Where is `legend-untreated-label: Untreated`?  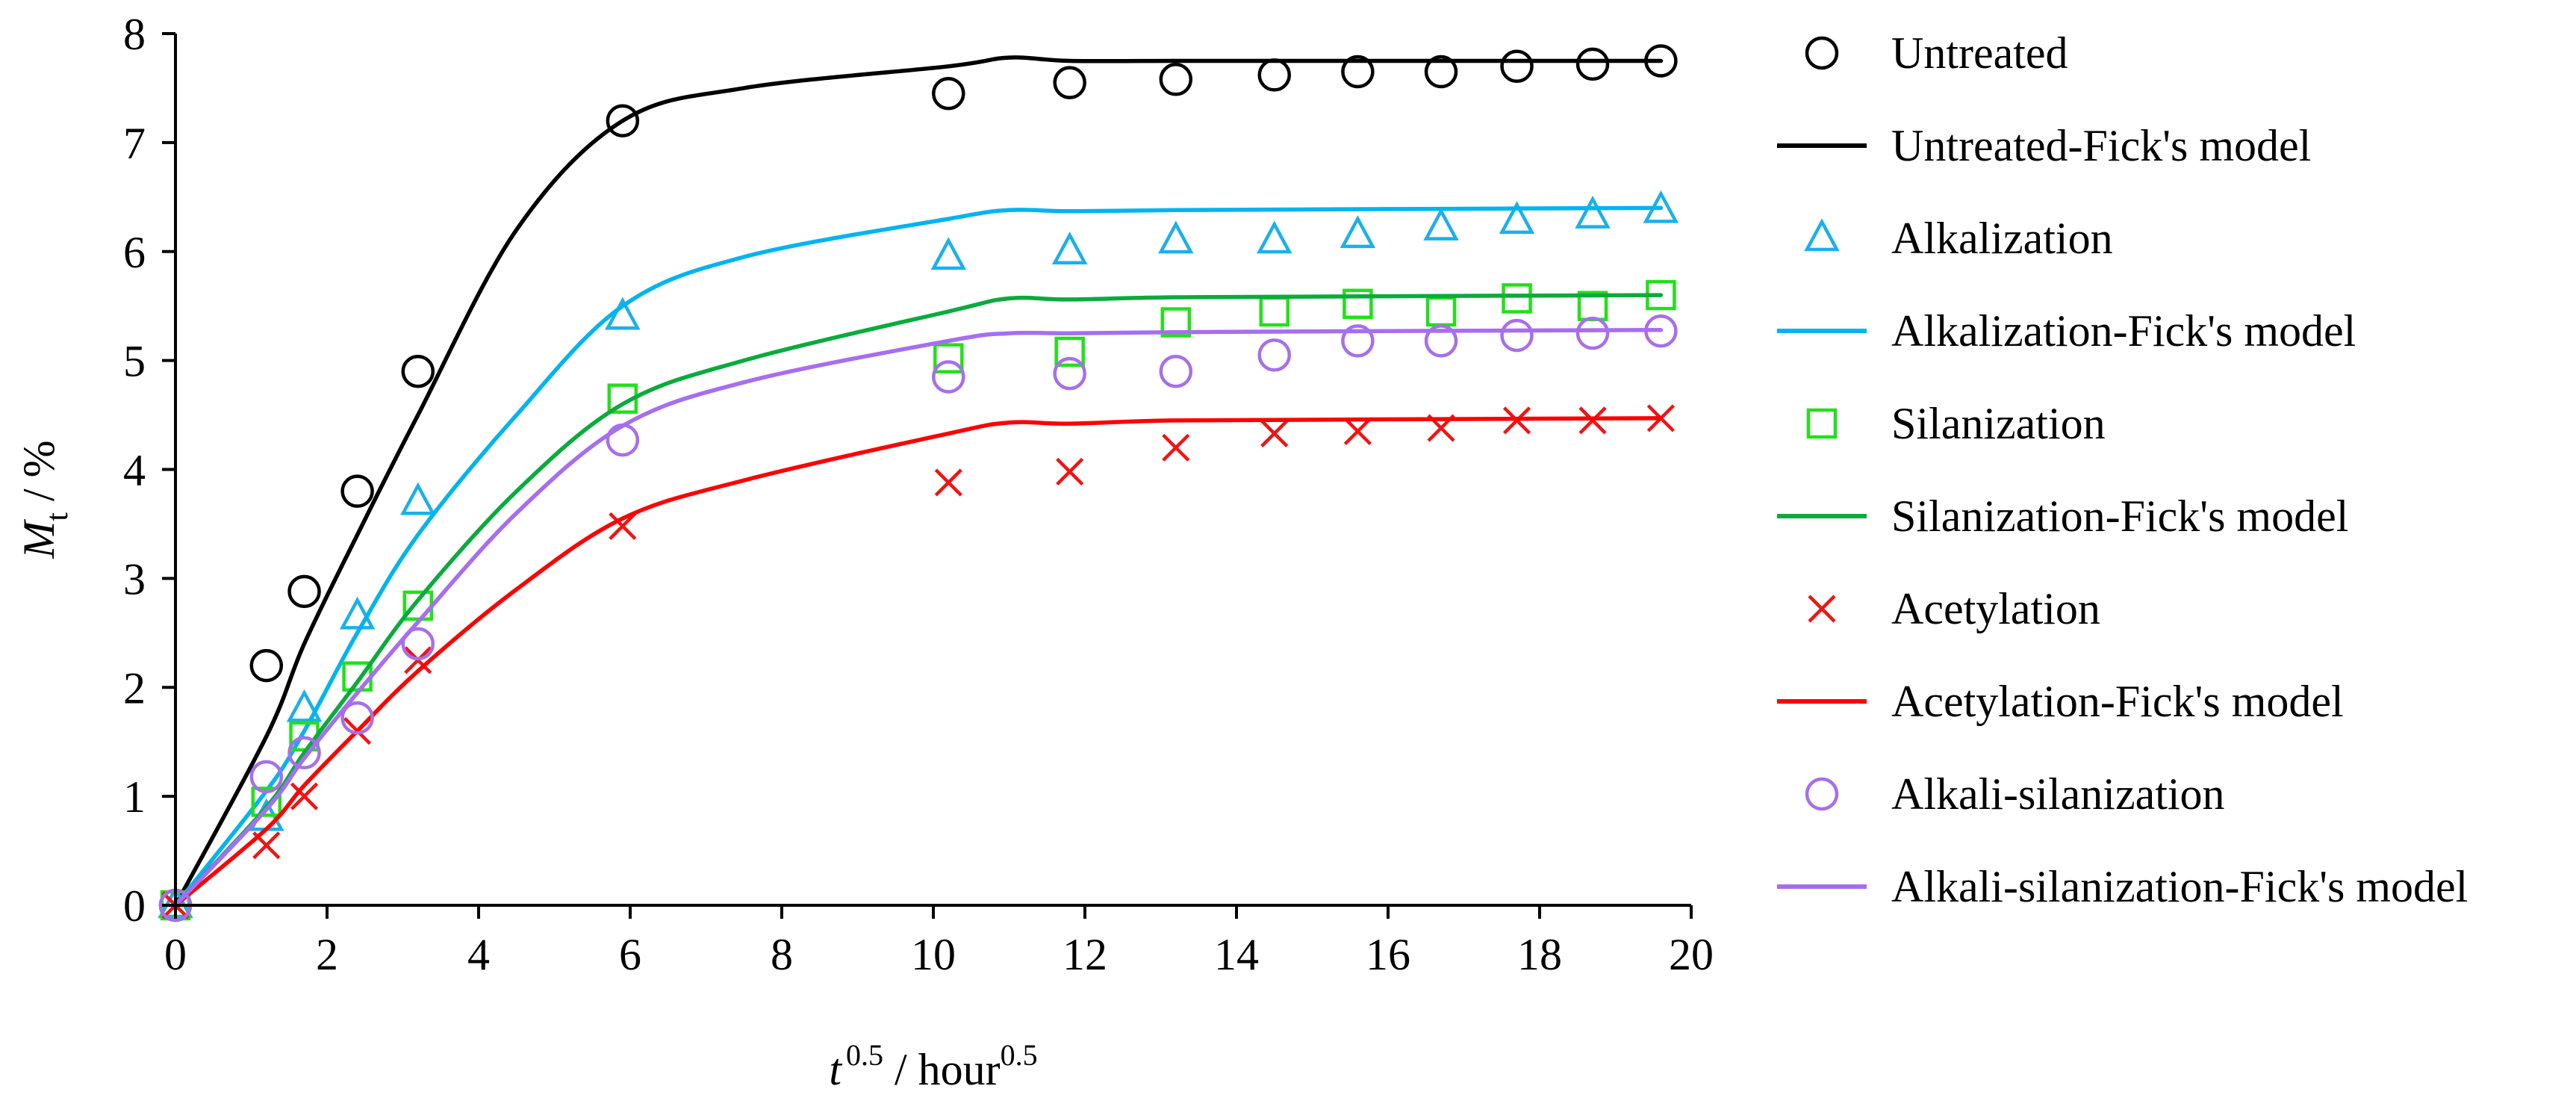
legend-untreated-label: Untreated is located at coordinates (1979, 53).